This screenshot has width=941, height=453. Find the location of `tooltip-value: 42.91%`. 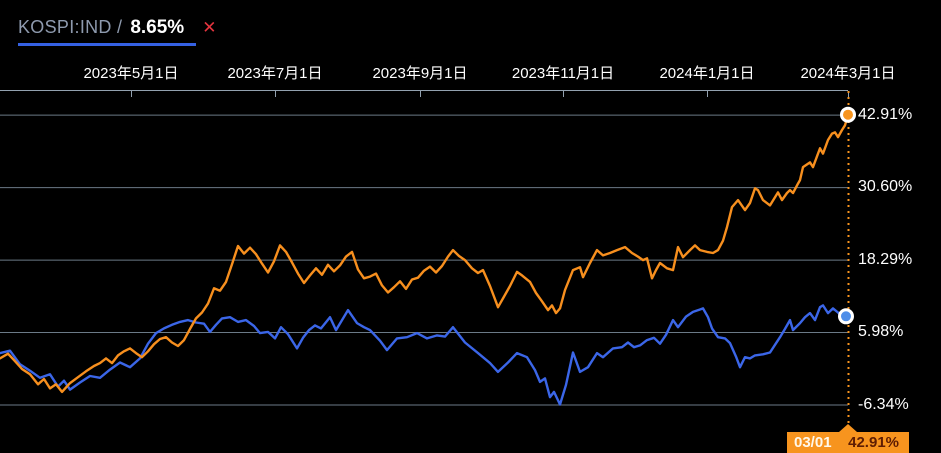

tooltip-value: 42.91% is located at coordinates (873, 442).